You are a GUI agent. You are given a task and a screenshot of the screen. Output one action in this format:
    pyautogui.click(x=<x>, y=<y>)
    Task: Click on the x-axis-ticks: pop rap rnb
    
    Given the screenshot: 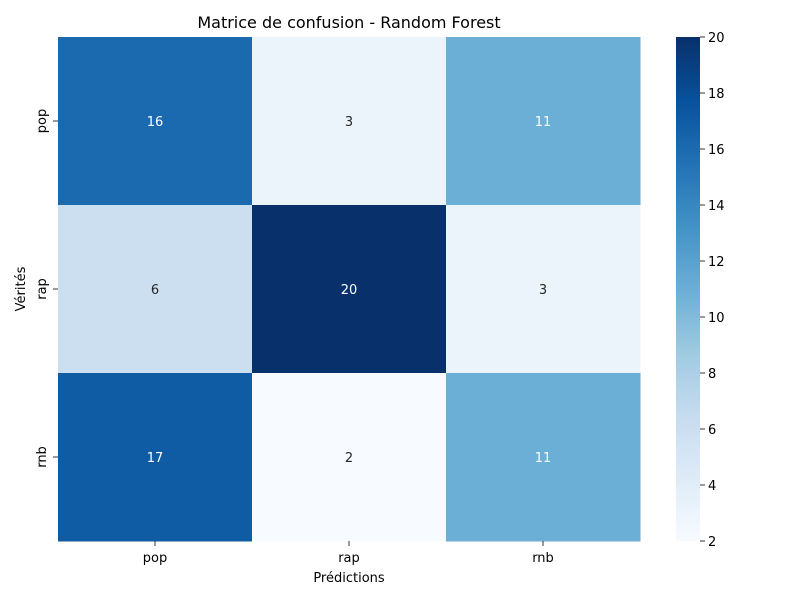 What is the action you would take?
    pyautogui.click(x=348, y=553)
    